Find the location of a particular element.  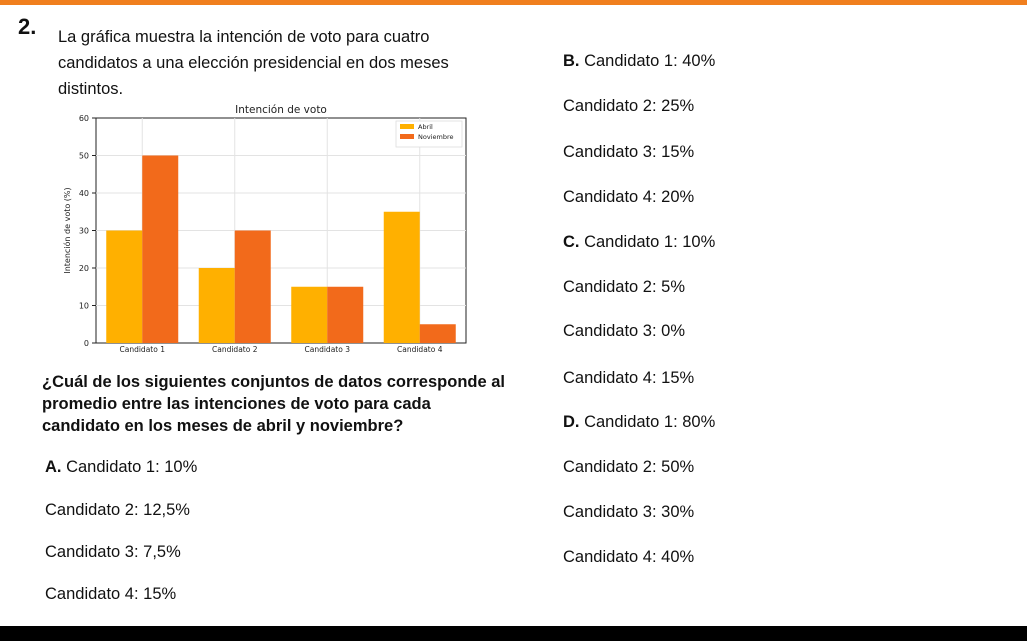

option-d-line-3: Candidato 3: 30% is located at coordinates (629, 512).